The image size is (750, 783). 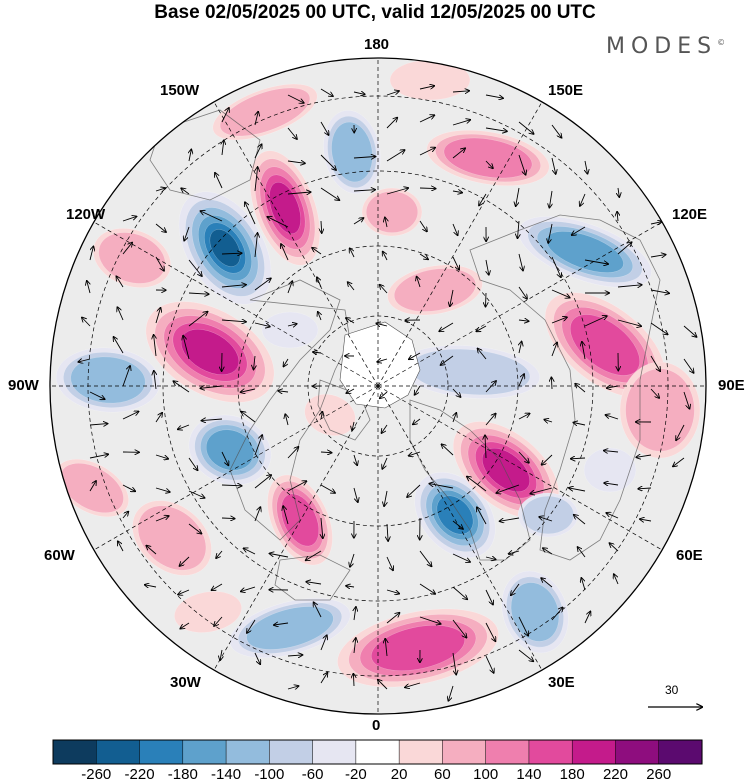 What do you see at coordinates (86, 214) in the screenshot?
I see `label-lon-120w: 120W` at bounding box center [86, 214].